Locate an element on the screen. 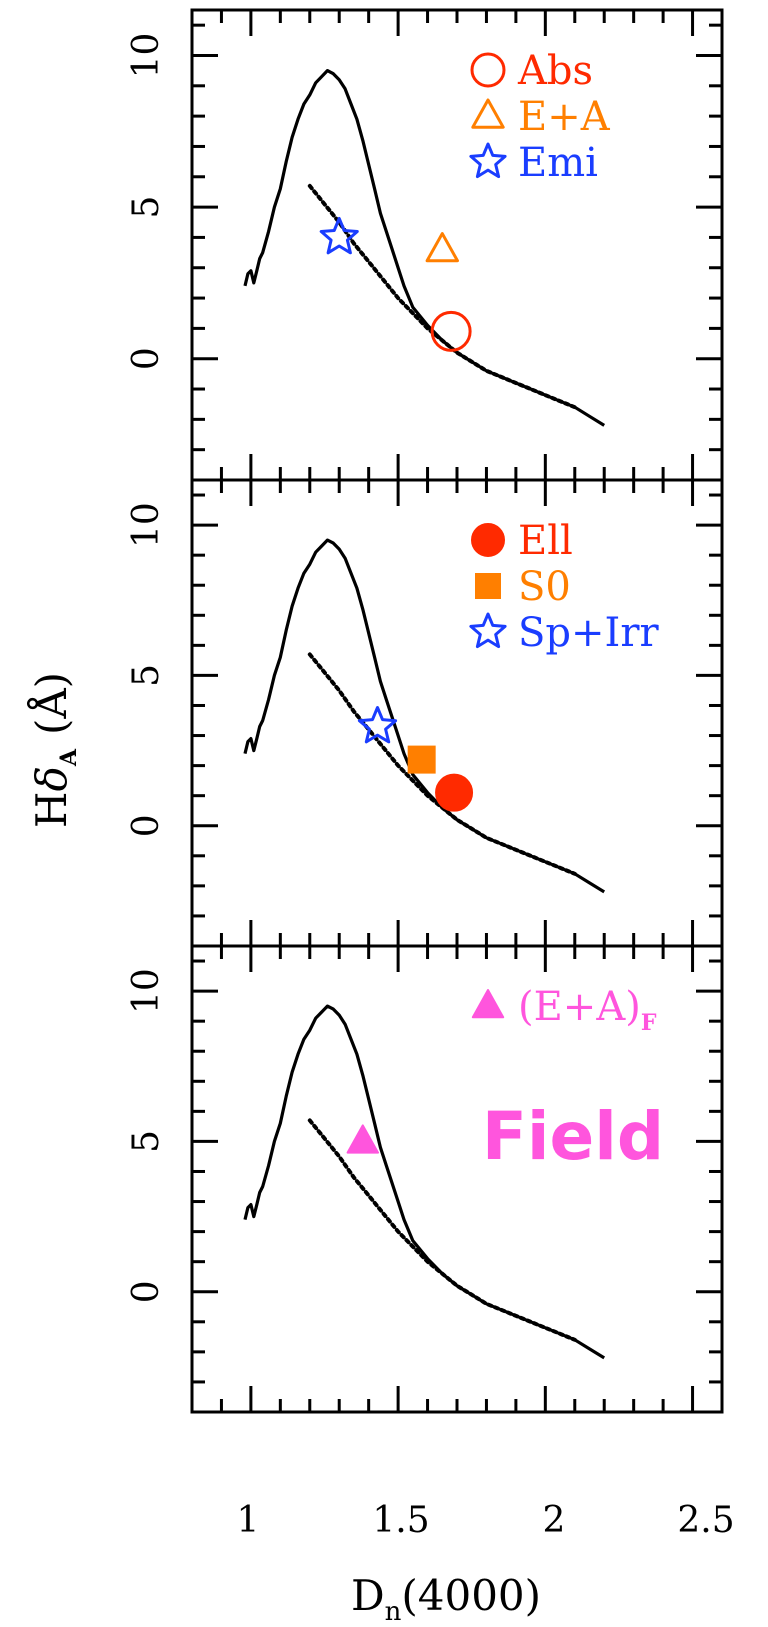 Image resolution: width=768 pixels, height=1627 pixels. y-axis-title-sub: A is located at coordinates (69, 757).